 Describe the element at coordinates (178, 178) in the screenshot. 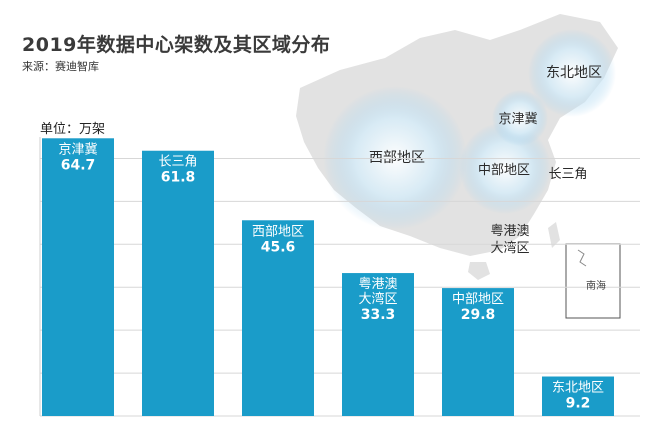

I see `bar-value-label: 61.8` at that location.